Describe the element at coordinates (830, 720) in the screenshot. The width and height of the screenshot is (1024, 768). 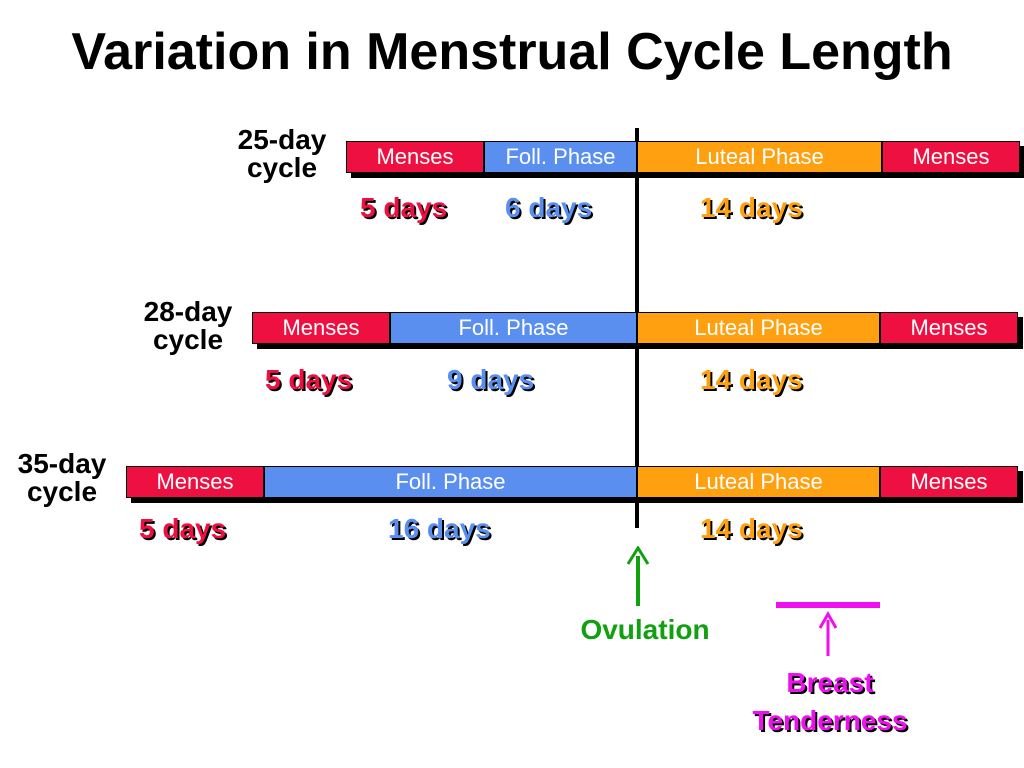
I see `breast-tenderness-line2: Tenderness` at that location.